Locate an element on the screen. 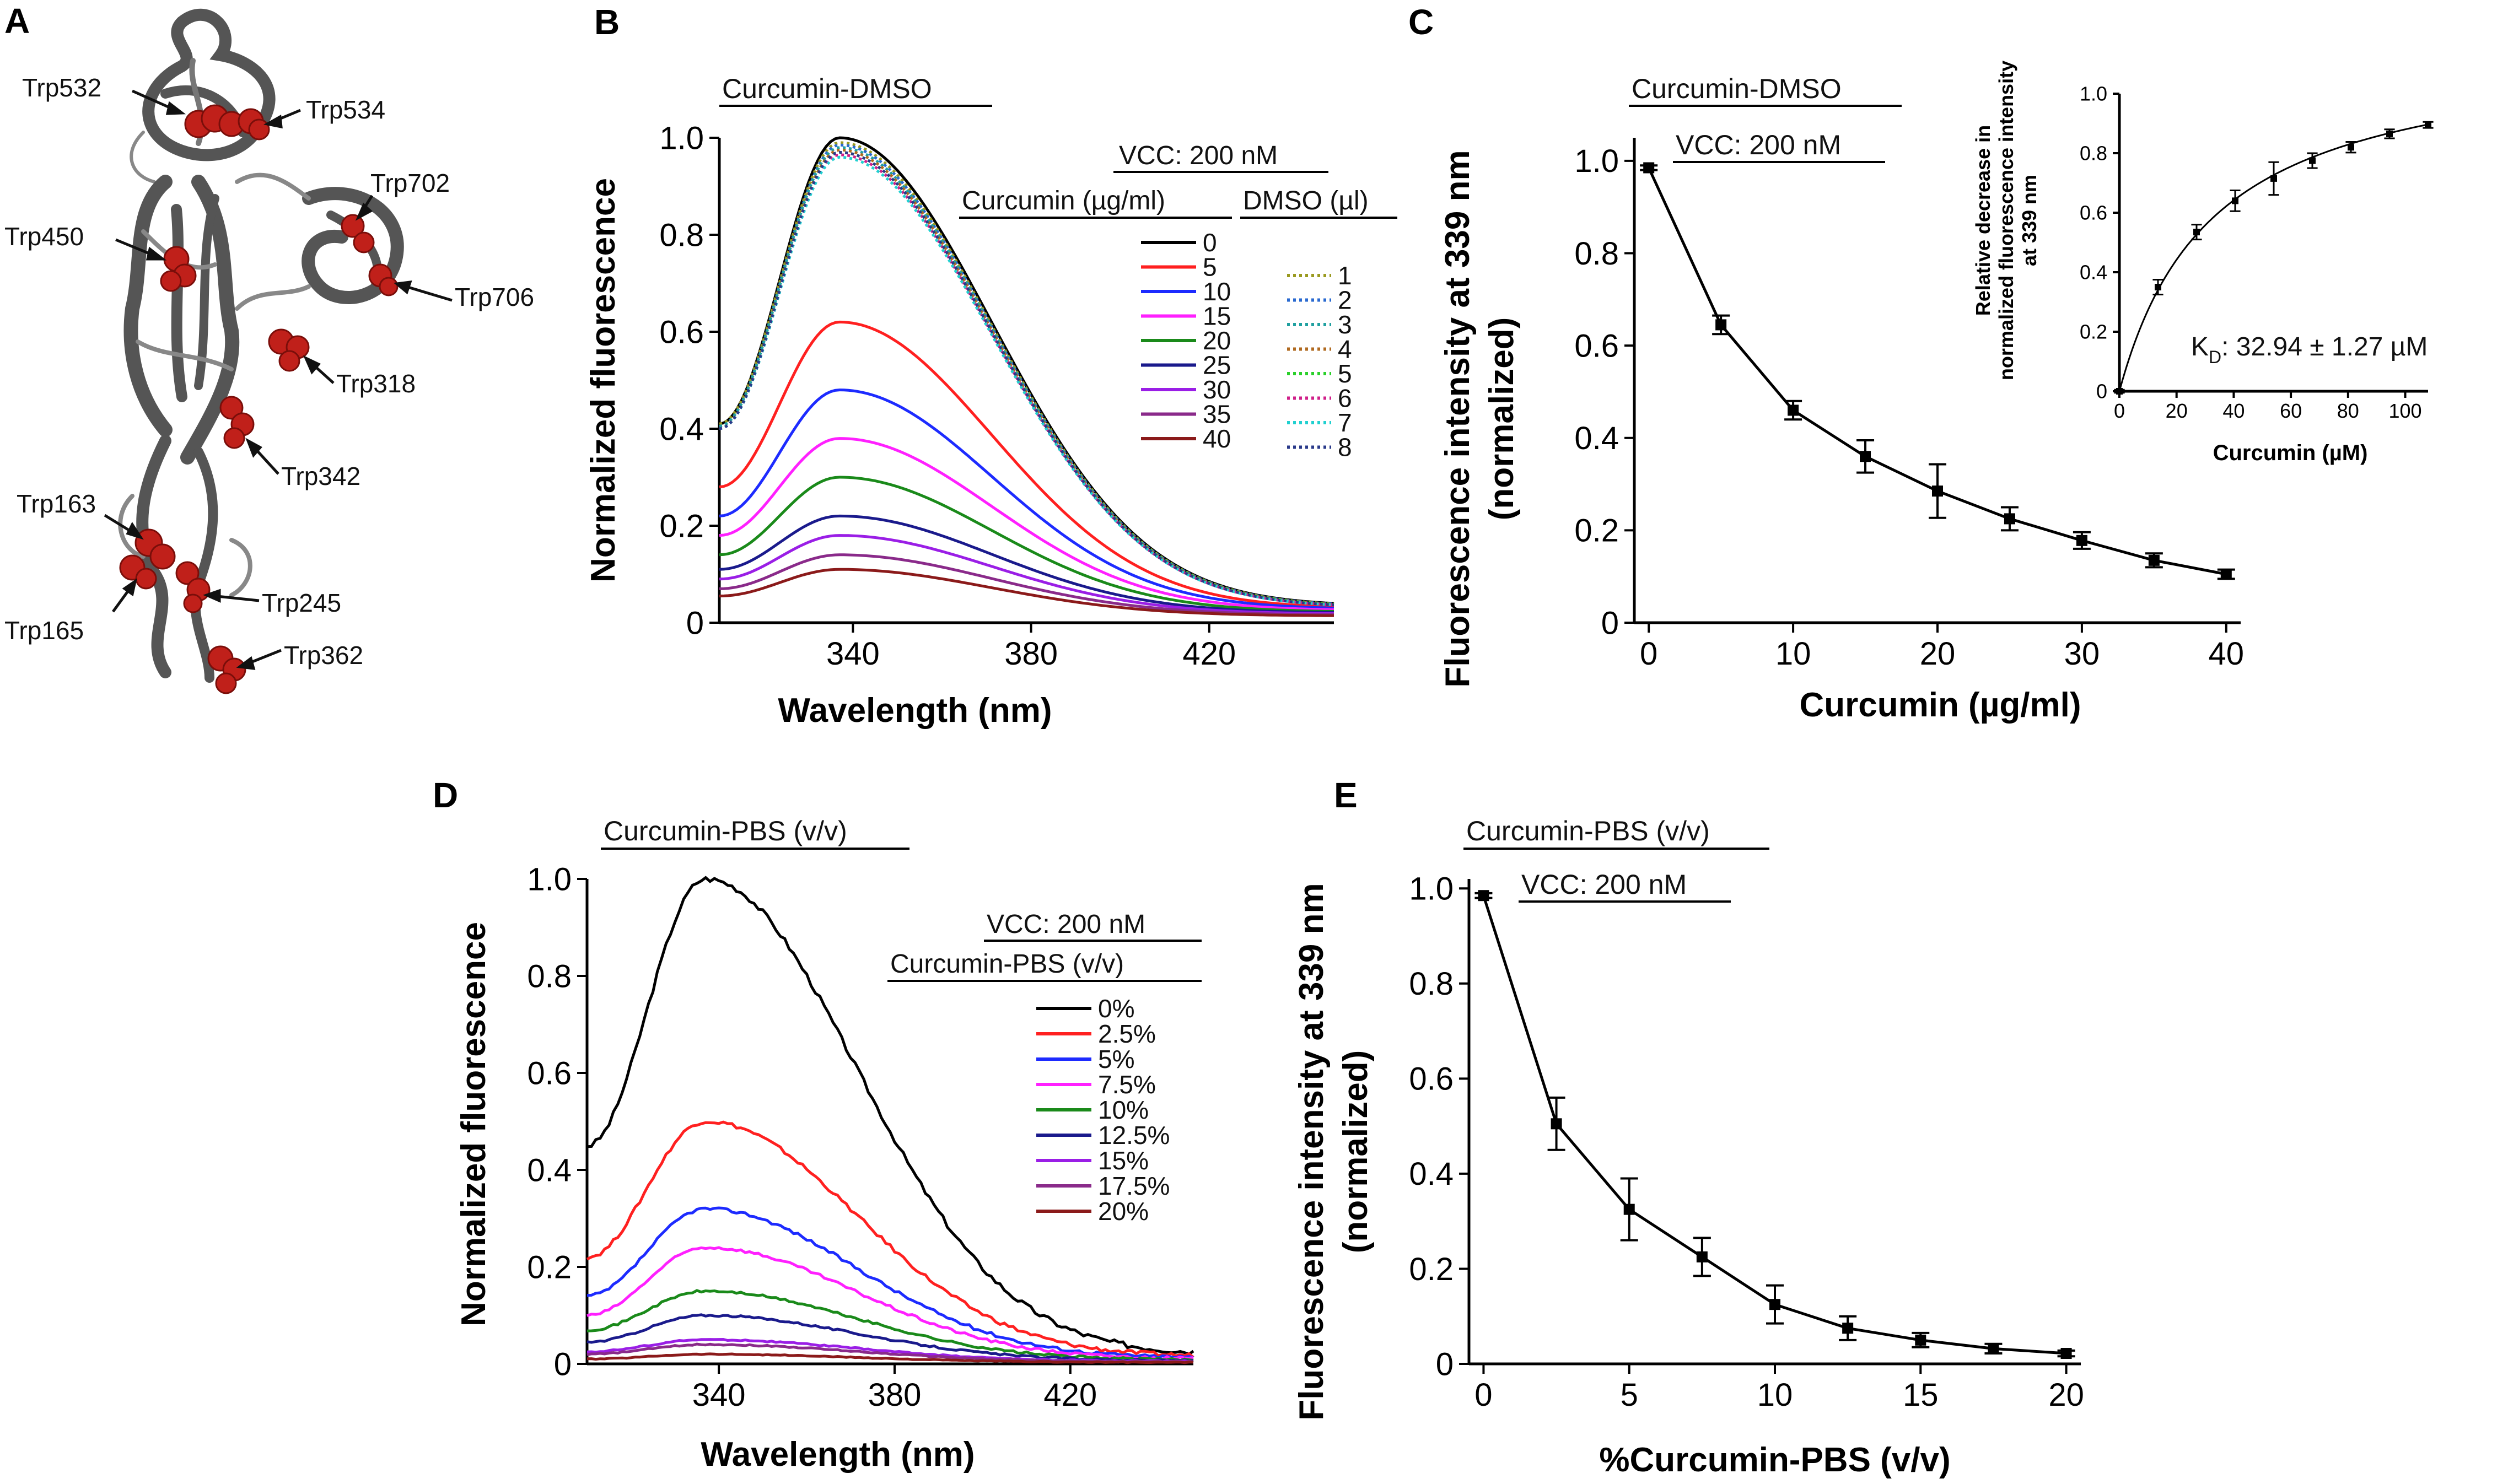 The width and height of the screenshot is (2508, 1484). x-tick-label: 380 is located at coordinates (1031, 654).